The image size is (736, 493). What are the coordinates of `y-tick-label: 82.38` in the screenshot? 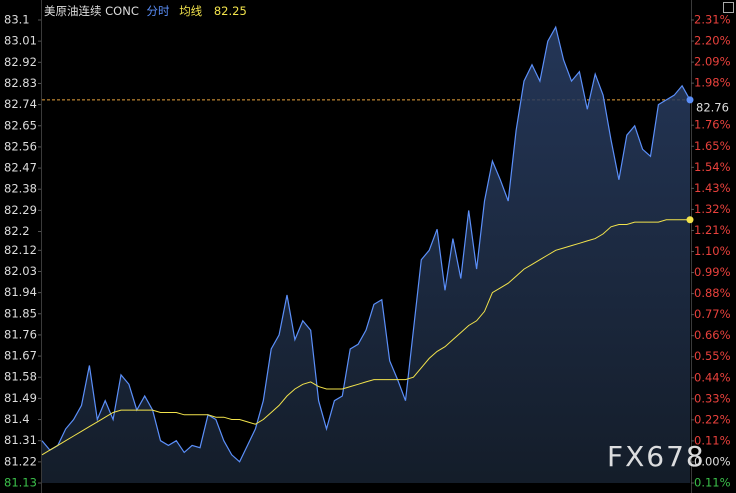 It's located at (20, 189).